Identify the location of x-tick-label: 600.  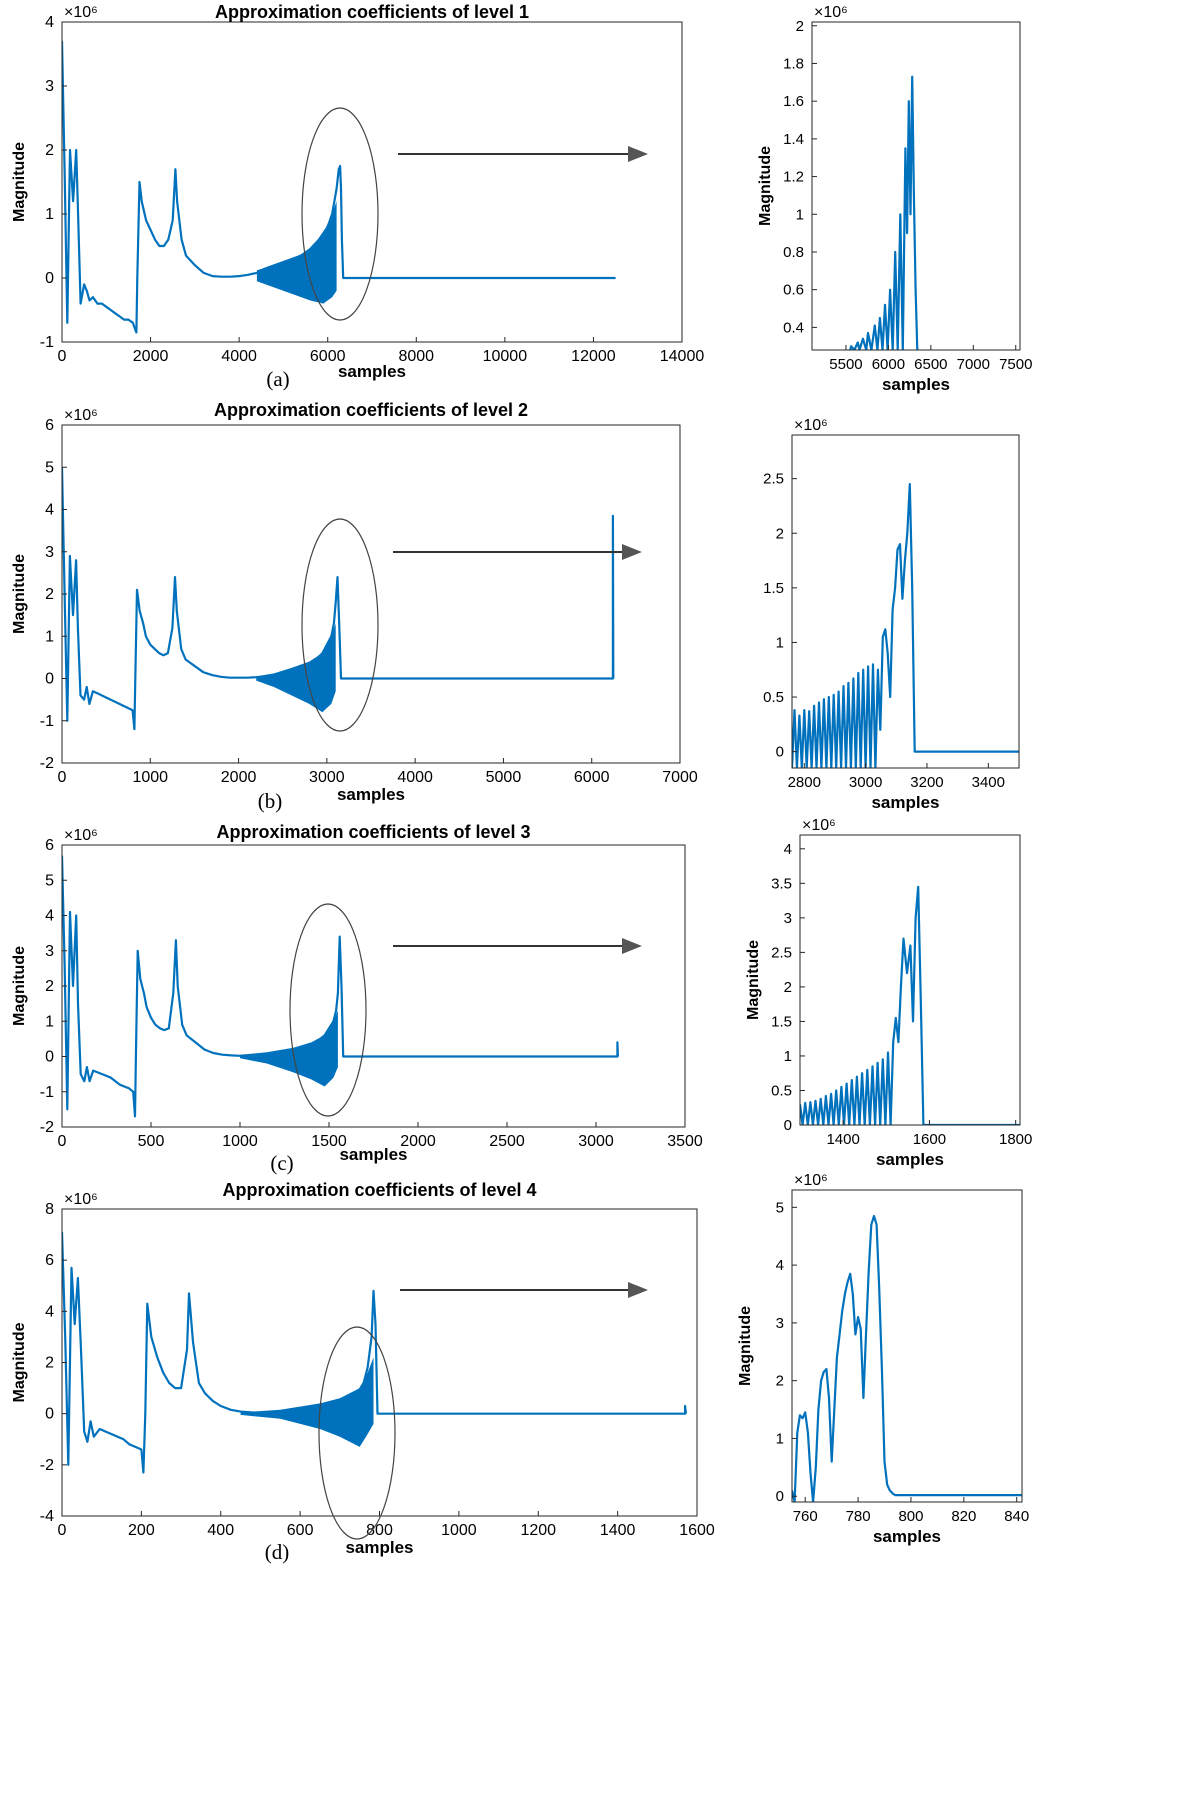
(300, 1530).